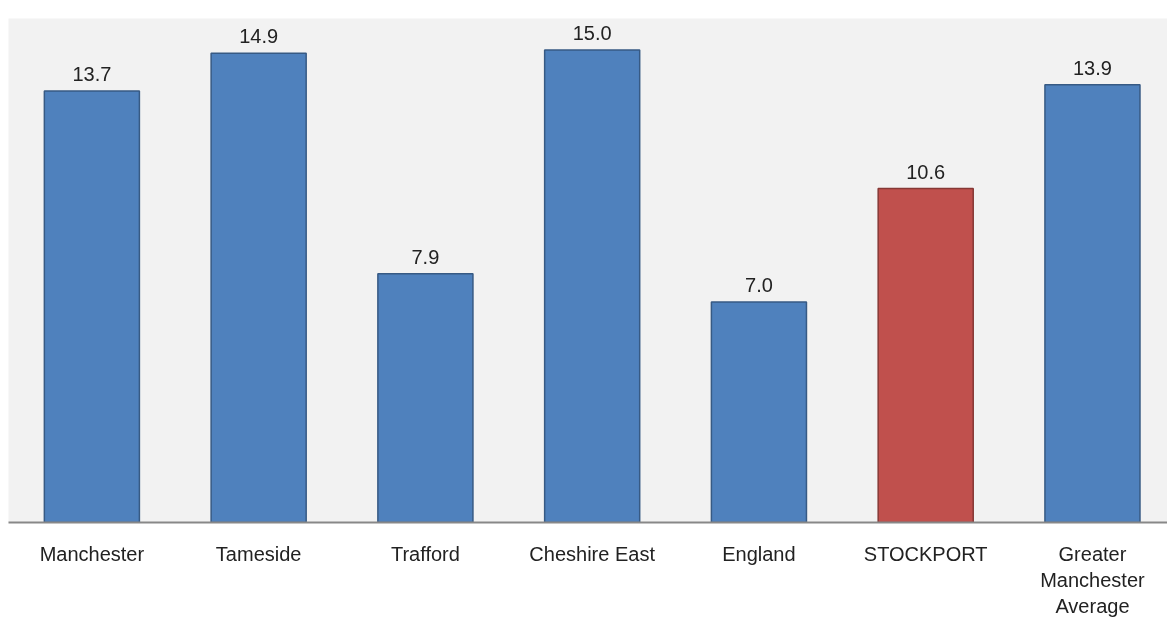 The image size is (1167, 635). Describe the element at coordinates (92, 73) in the screenshot. I see `data-label: 13.7` at that location.